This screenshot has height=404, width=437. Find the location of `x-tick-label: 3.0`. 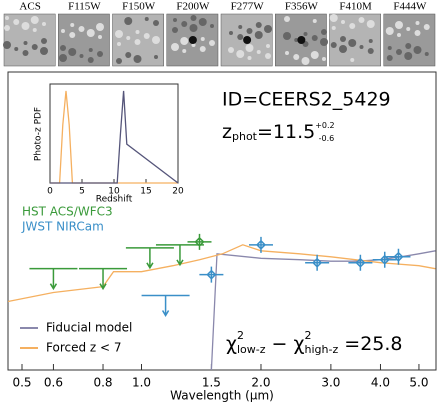

x-tick-label: 3.0 is located at coordinates (330, 383).